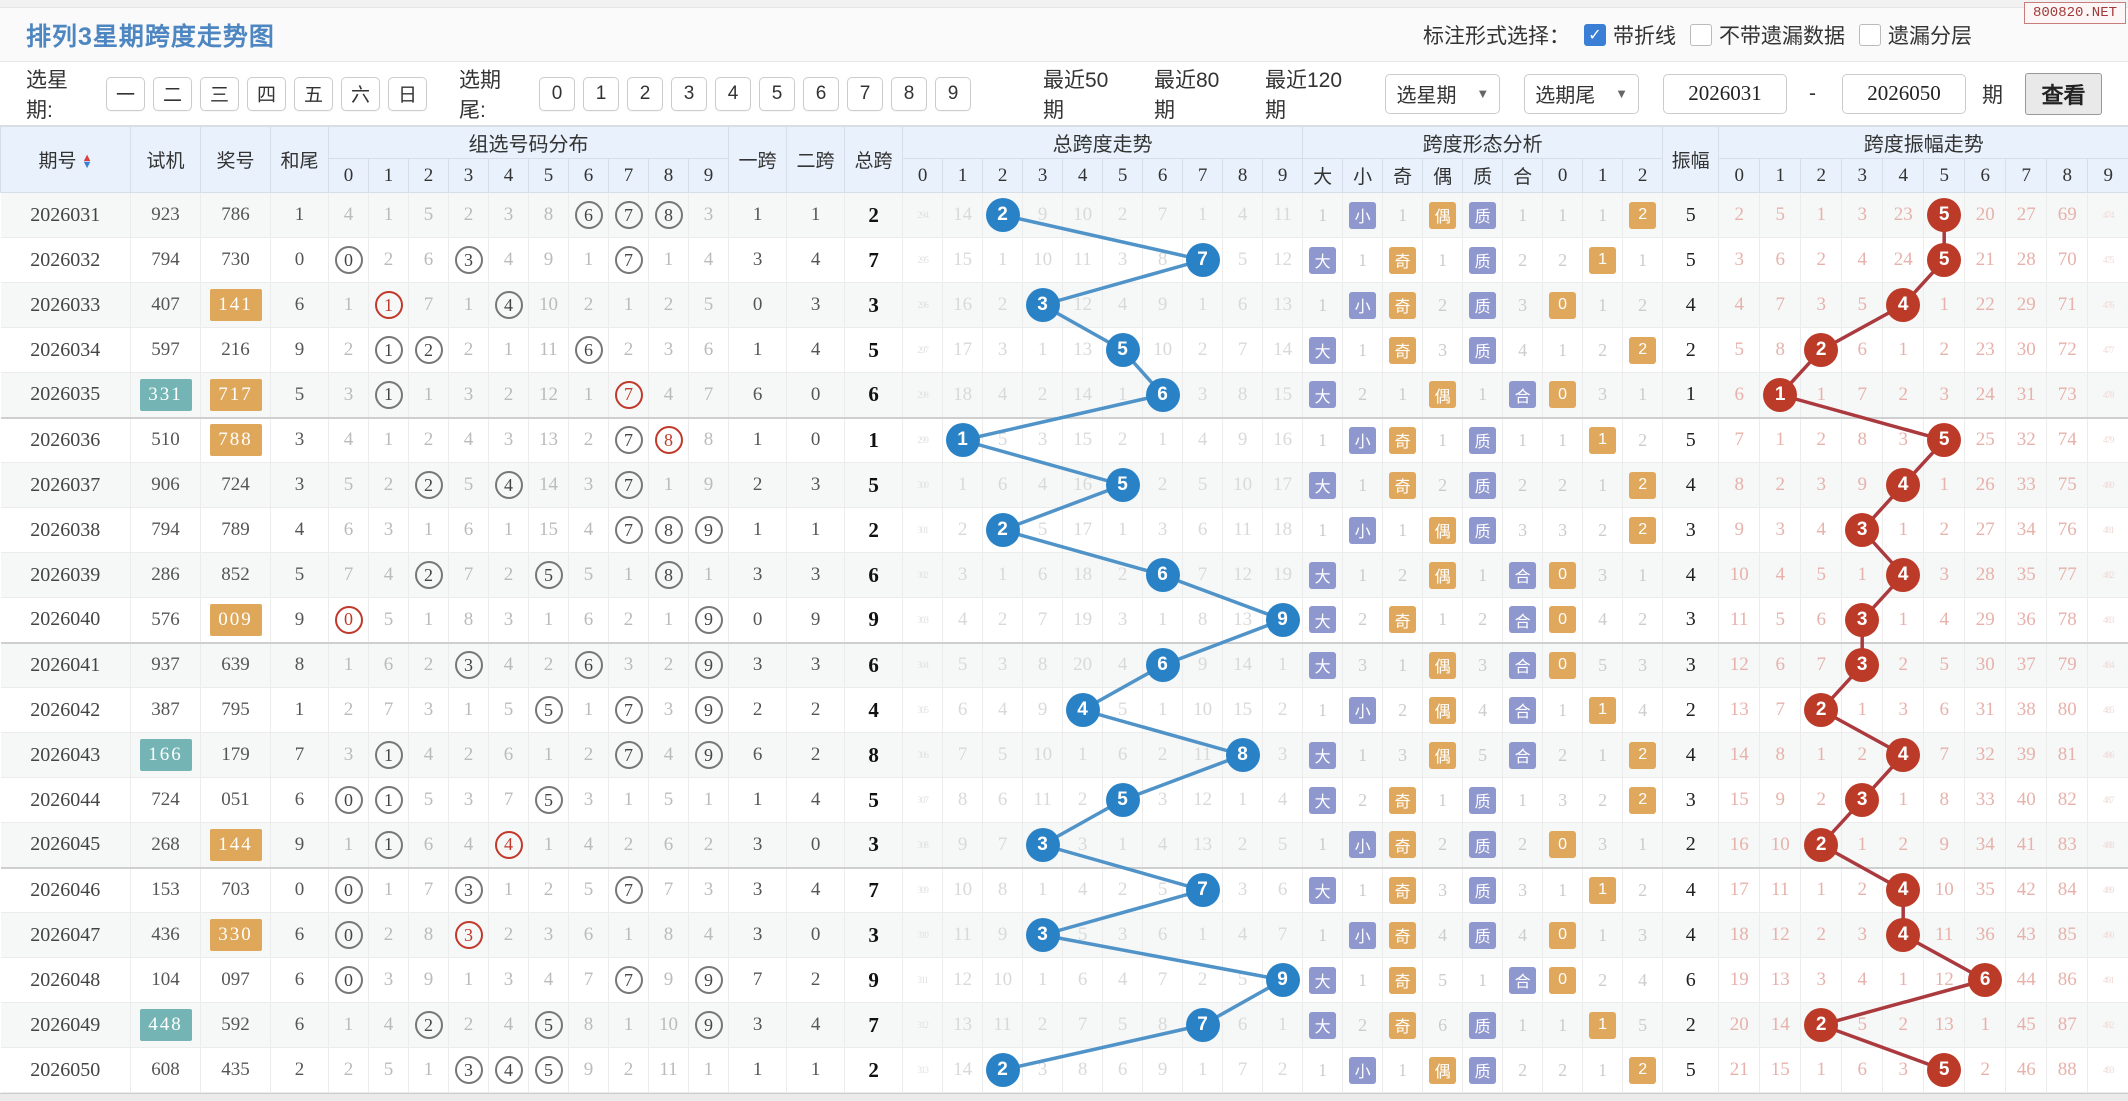 The width and height of the screenshot is (2128, 1101). What do you see at coordinates (1043, 710) in the screenshot?
I see `span-walk-cell: 9` at bounding box center [1043, 710].